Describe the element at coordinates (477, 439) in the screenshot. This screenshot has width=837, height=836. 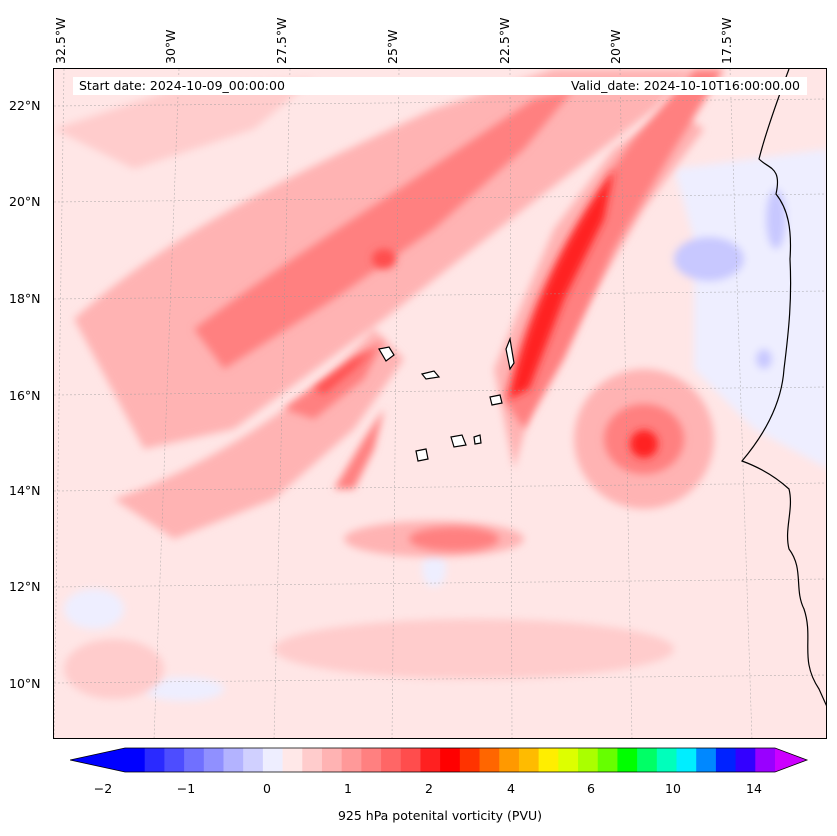
I see `maio-island` at that location.